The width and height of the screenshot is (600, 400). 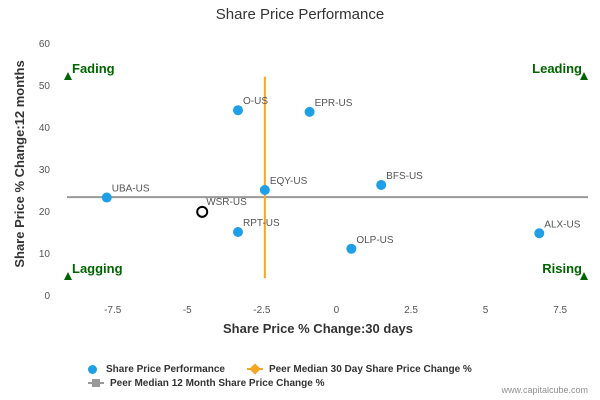 I want to click on highlight-point, so click(x=202, y=211).